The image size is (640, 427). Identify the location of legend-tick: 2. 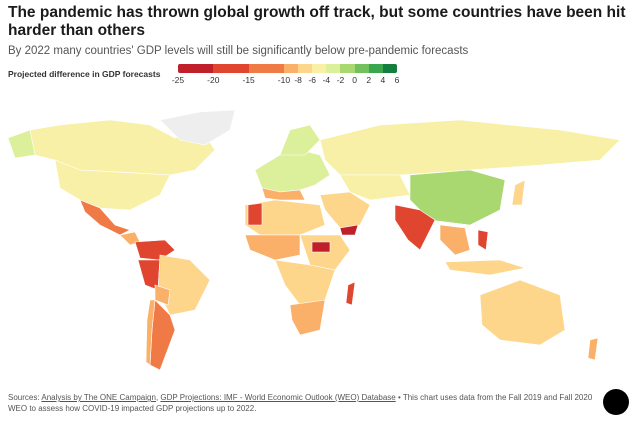
(369, 80).